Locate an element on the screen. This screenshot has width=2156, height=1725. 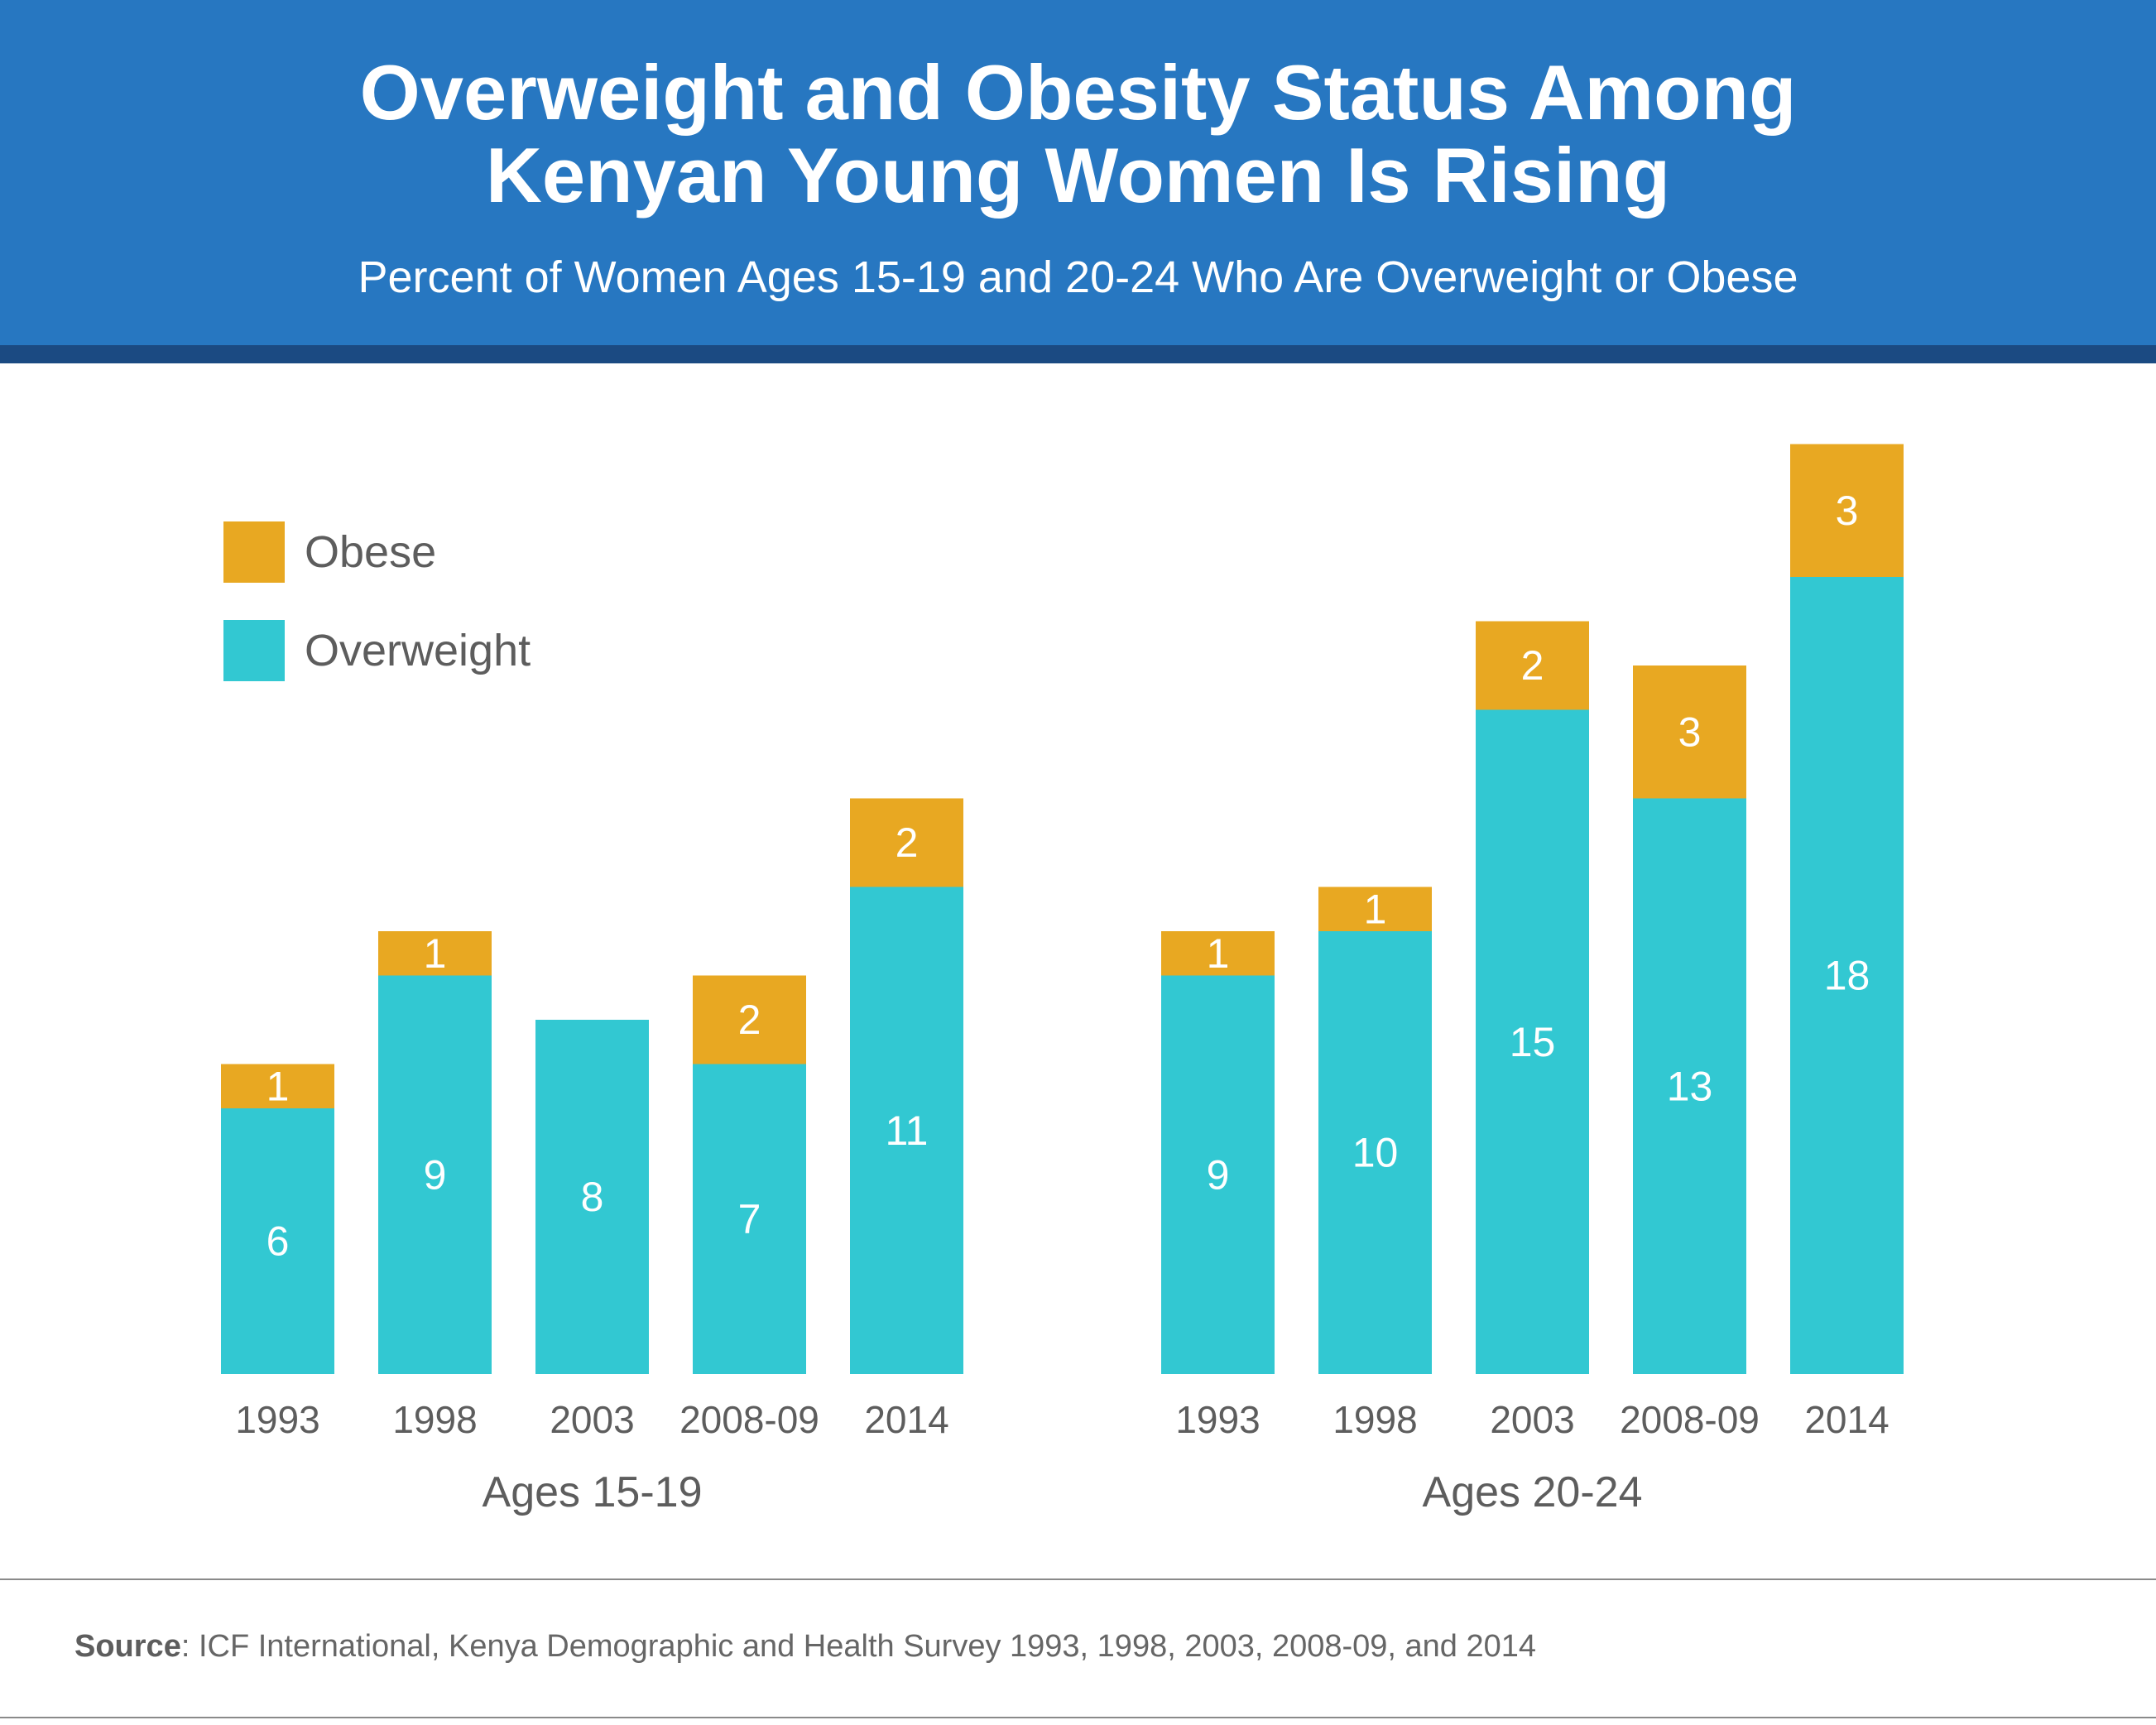
legend-label-obese: Obese is located at coordinates (371, 552).